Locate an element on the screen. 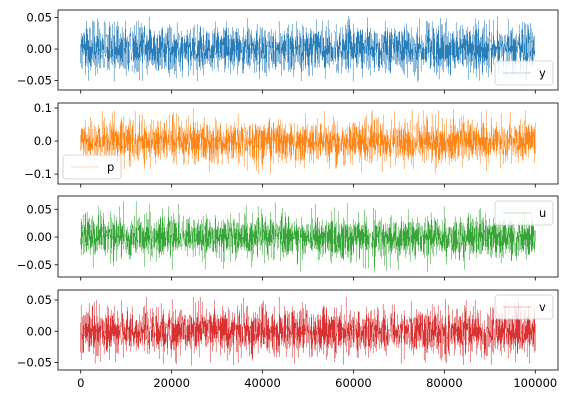 This screenshot has width=568, height=412. x-tick-label: 100000 is located at coordinates (535, 383).